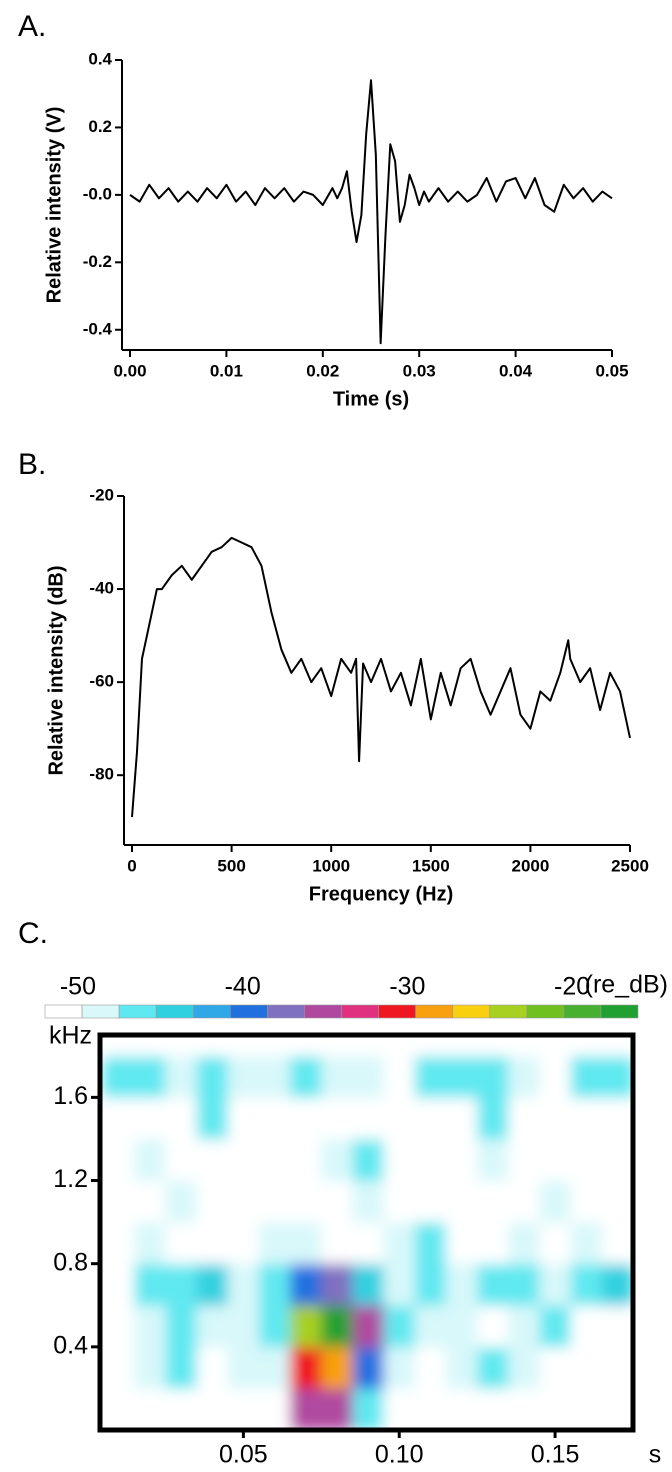 The height and width of the screenshot is (1472, 672). I want to click on colorbar-tick-label: -30, so click(407, 987).